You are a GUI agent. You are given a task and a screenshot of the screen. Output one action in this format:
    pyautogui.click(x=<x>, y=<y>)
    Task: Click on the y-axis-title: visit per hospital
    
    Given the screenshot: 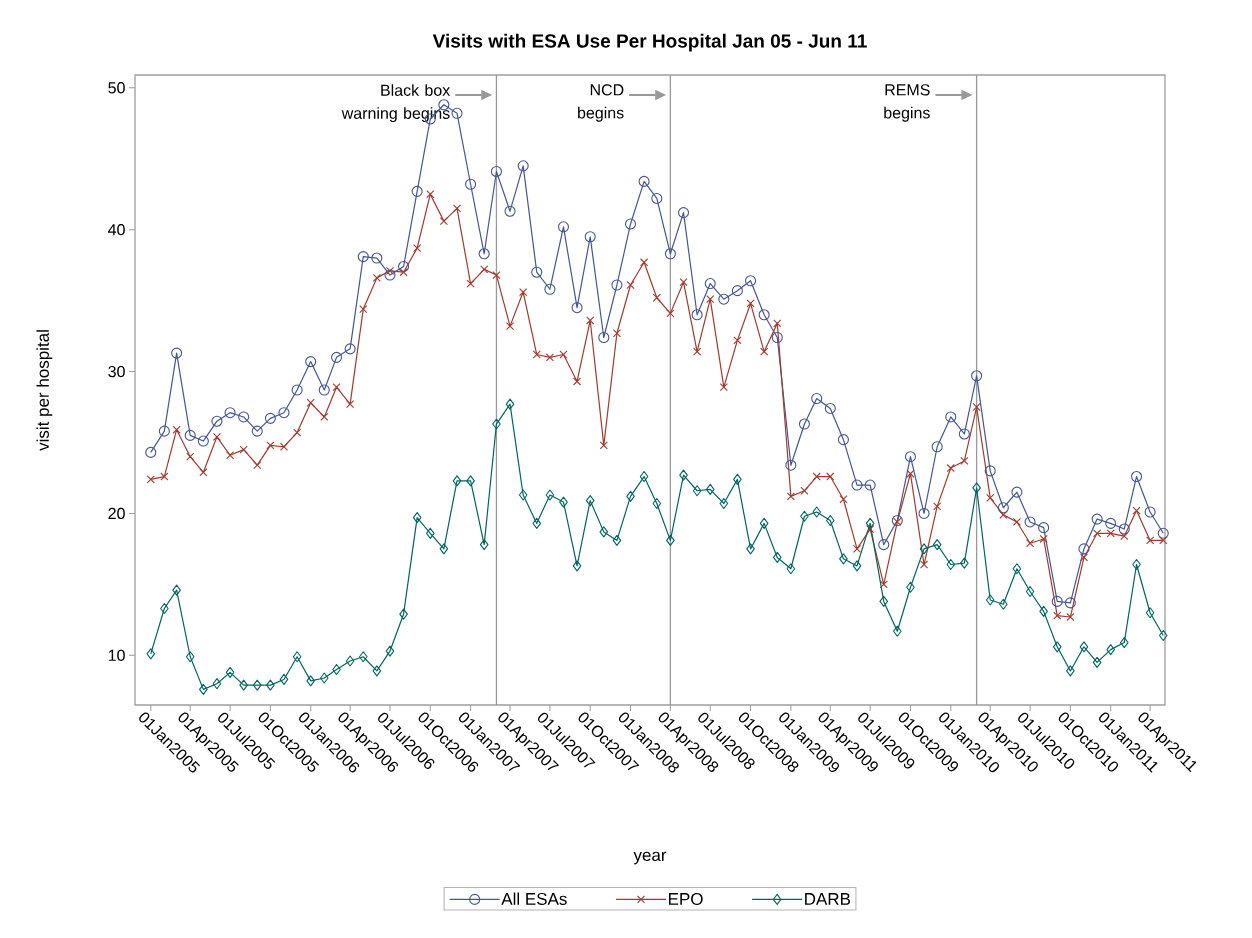 What is the action you would take?
    pyautogui.click(x=44, y=390)
    